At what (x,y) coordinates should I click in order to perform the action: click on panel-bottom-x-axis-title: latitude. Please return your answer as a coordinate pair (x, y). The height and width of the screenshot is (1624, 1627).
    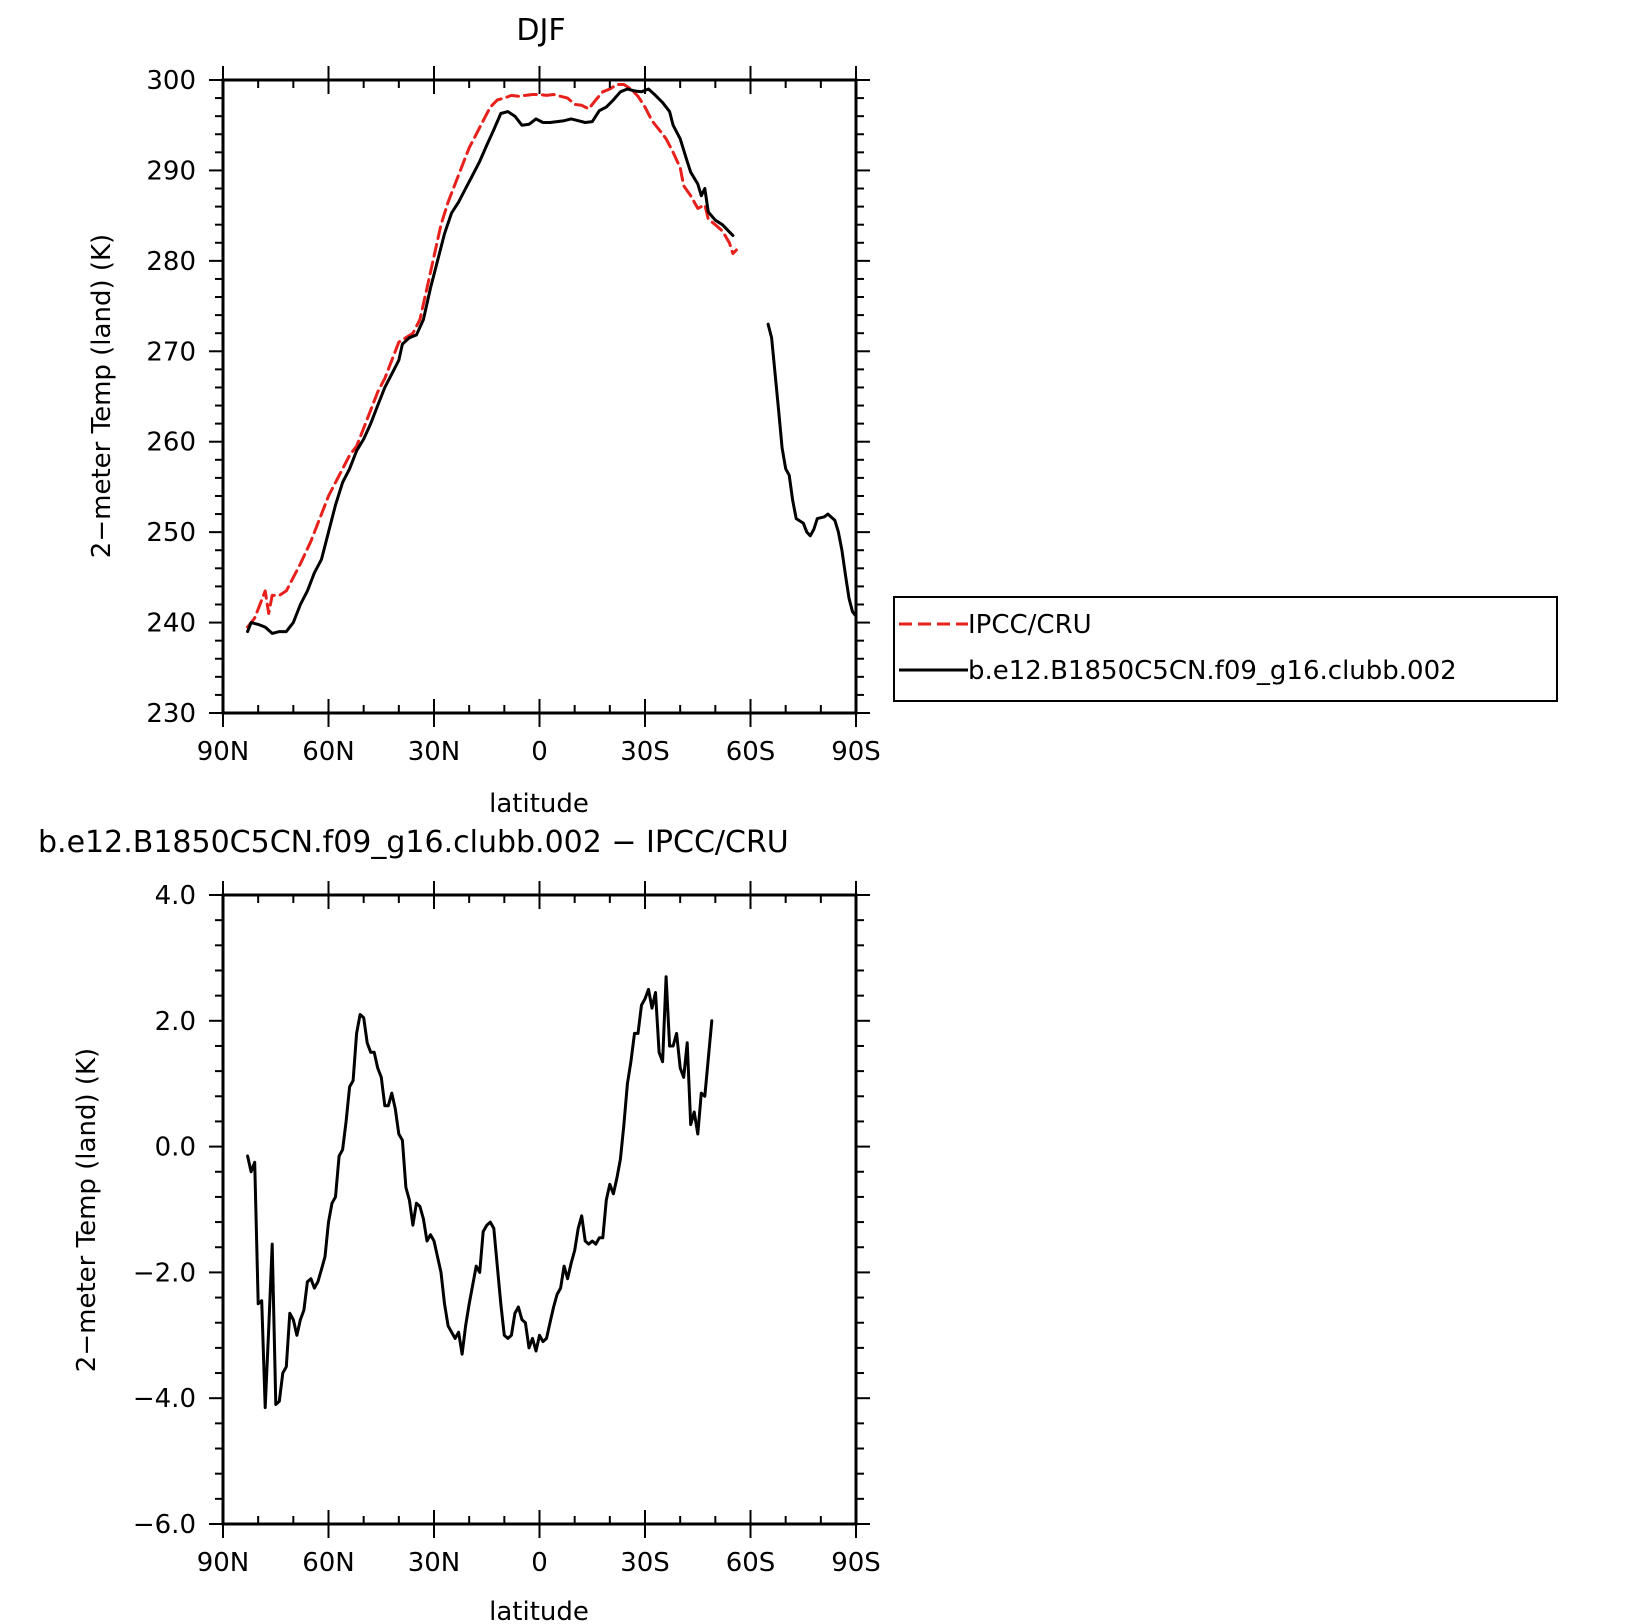
    Looking at the image, I should click on (539, 1610).